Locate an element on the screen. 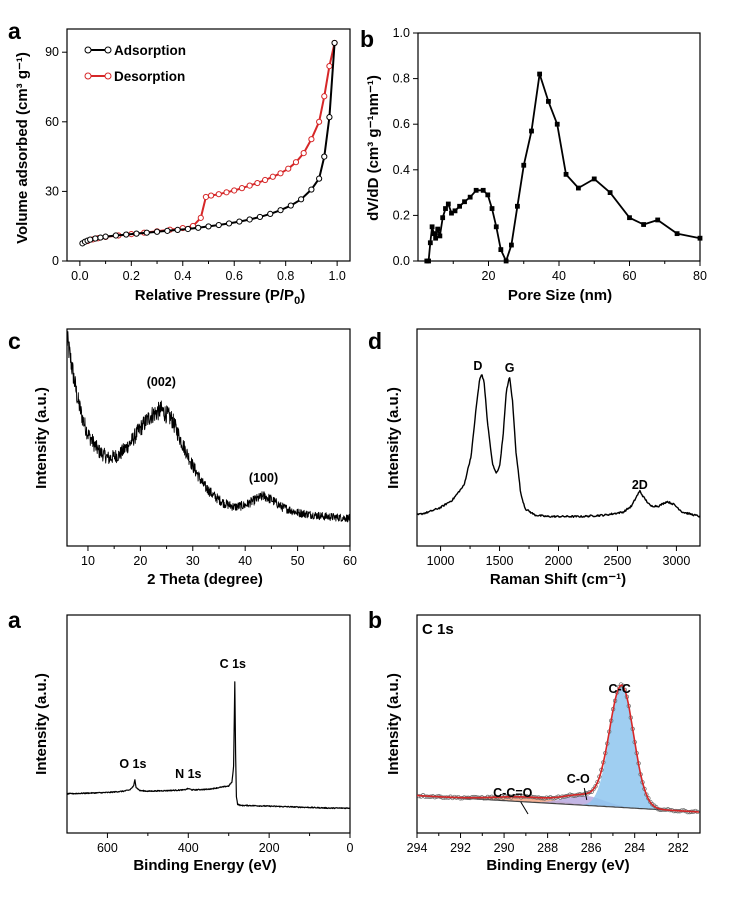 This screenshot has width=729, height=902. y-axis-title: Volume adsorbed (cm³ g⁻¹) is located at coordinates (22, 148).